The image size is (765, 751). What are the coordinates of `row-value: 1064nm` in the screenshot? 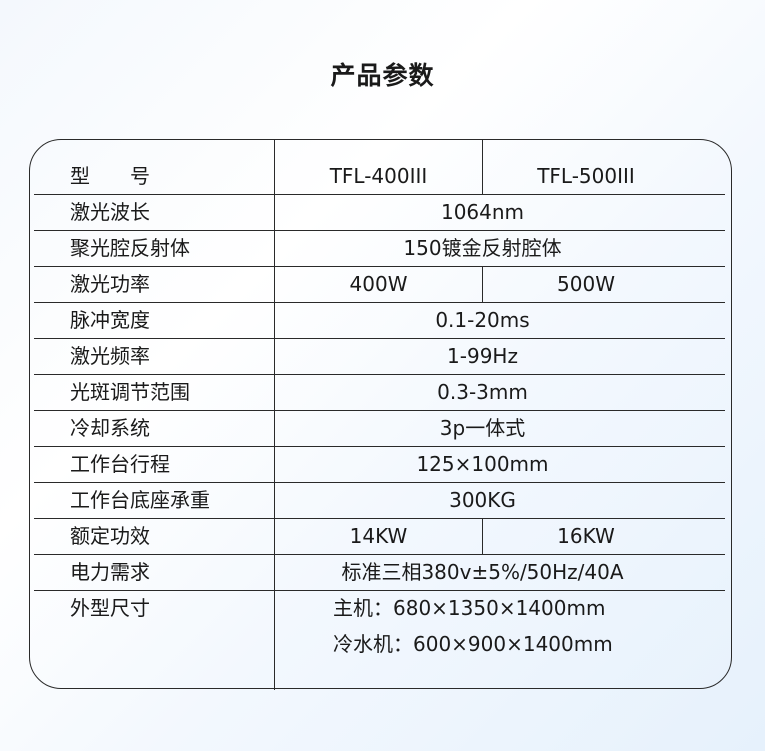 It's located at (482, 212).